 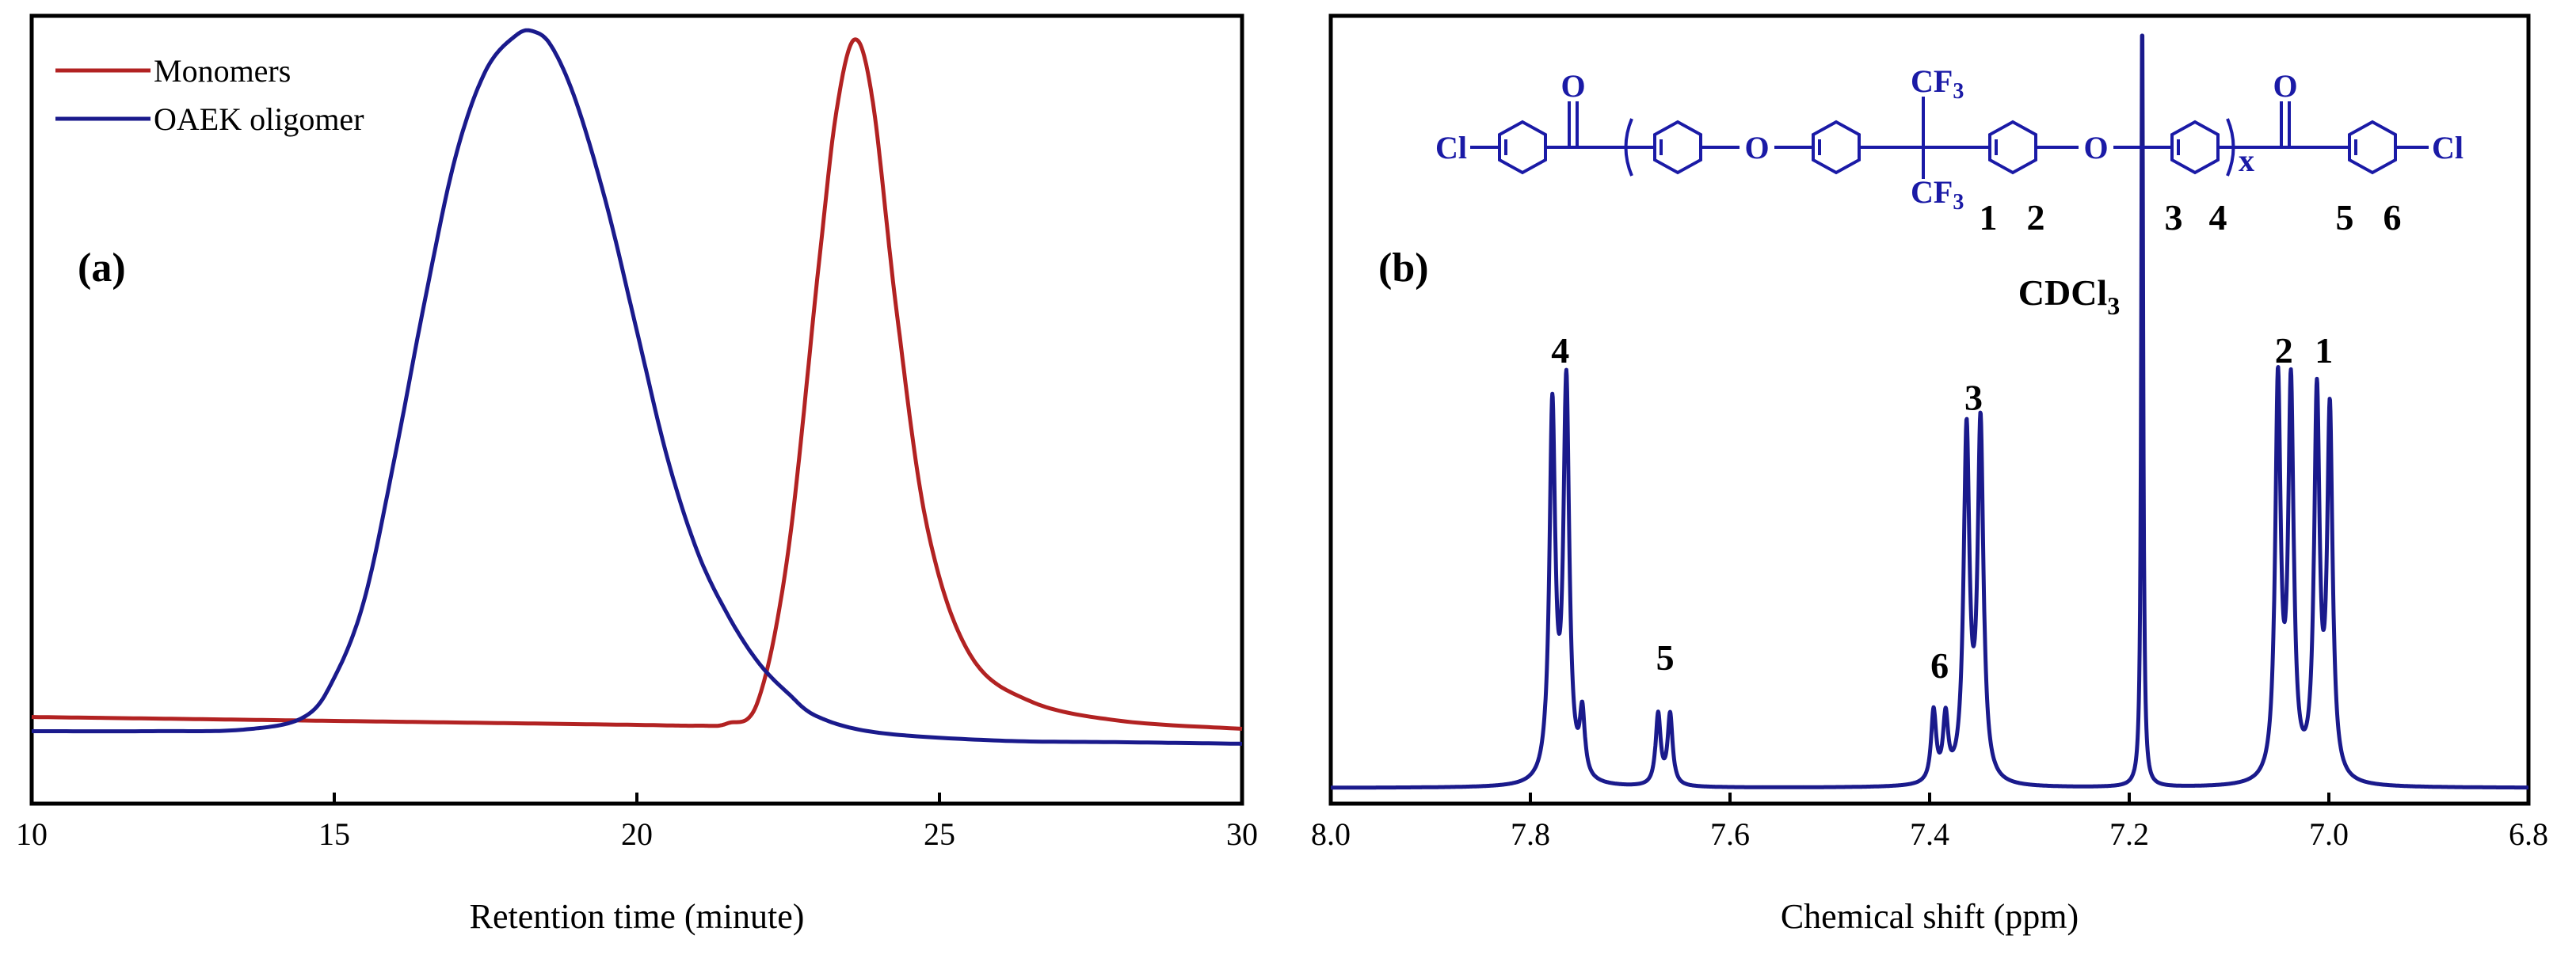 What do you see at coordinates (1573, 86) in the screenshot?
I see `atom-carbonyl-o1: O` at bounding box center [1573, 86].